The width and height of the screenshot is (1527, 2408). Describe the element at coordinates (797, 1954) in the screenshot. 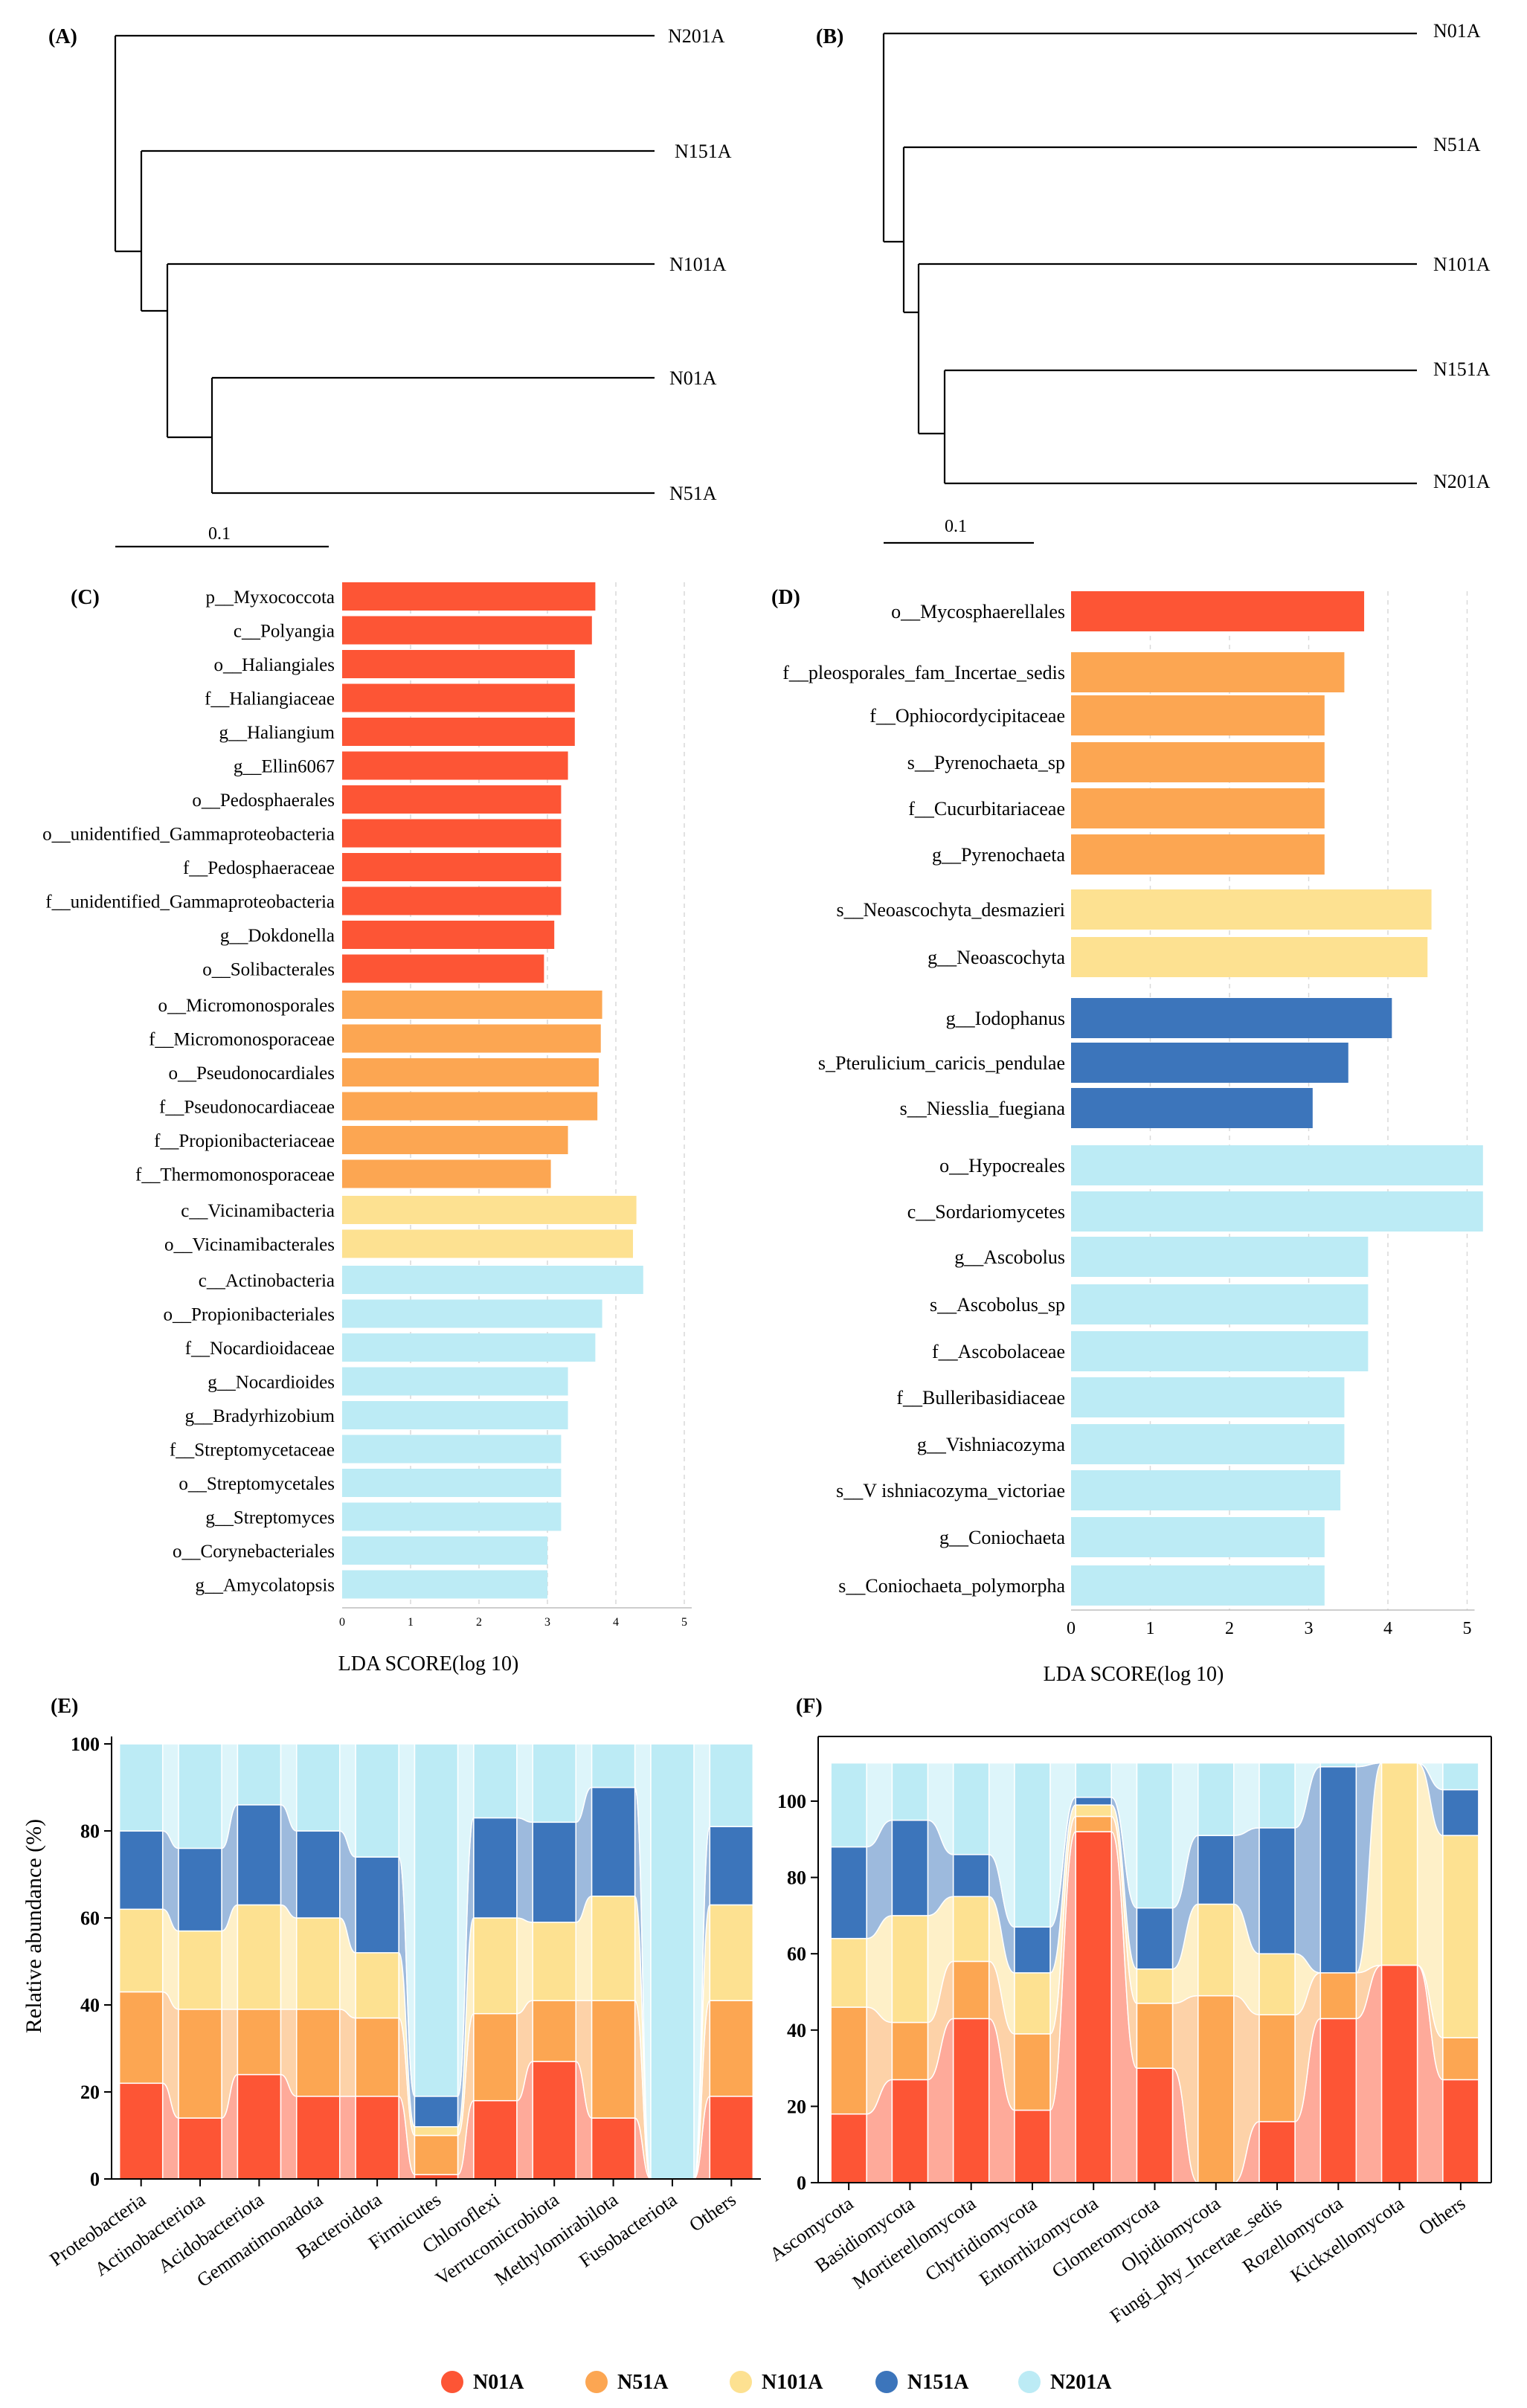

I see `y-tick-label: 60` at that location.